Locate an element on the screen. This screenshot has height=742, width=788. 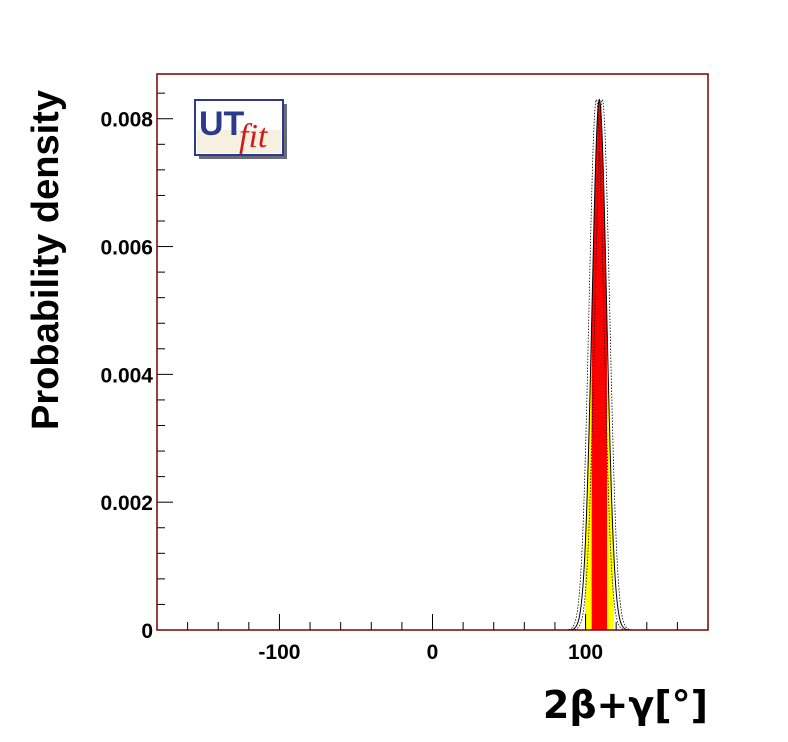
probability-curve-dotted-right is located at coordinates (602, 364).